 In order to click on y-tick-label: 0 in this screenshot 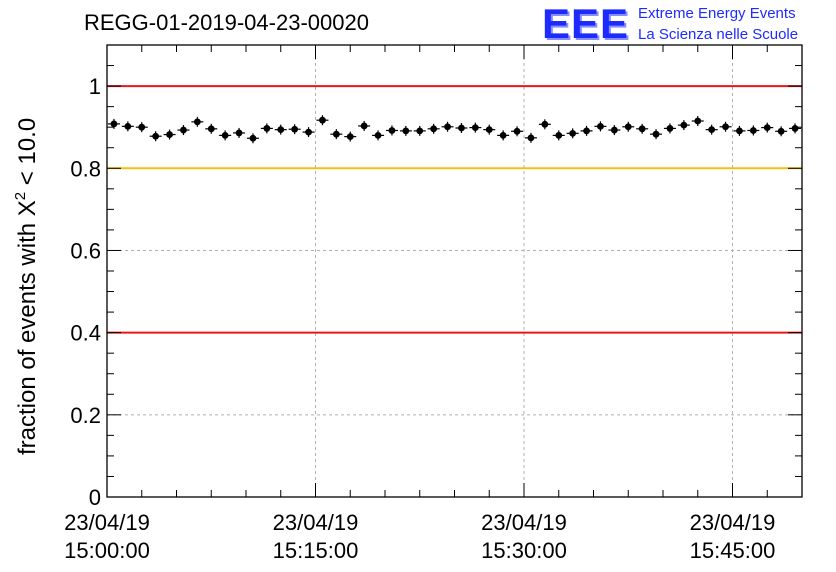, I will do `click(95, 497)`.